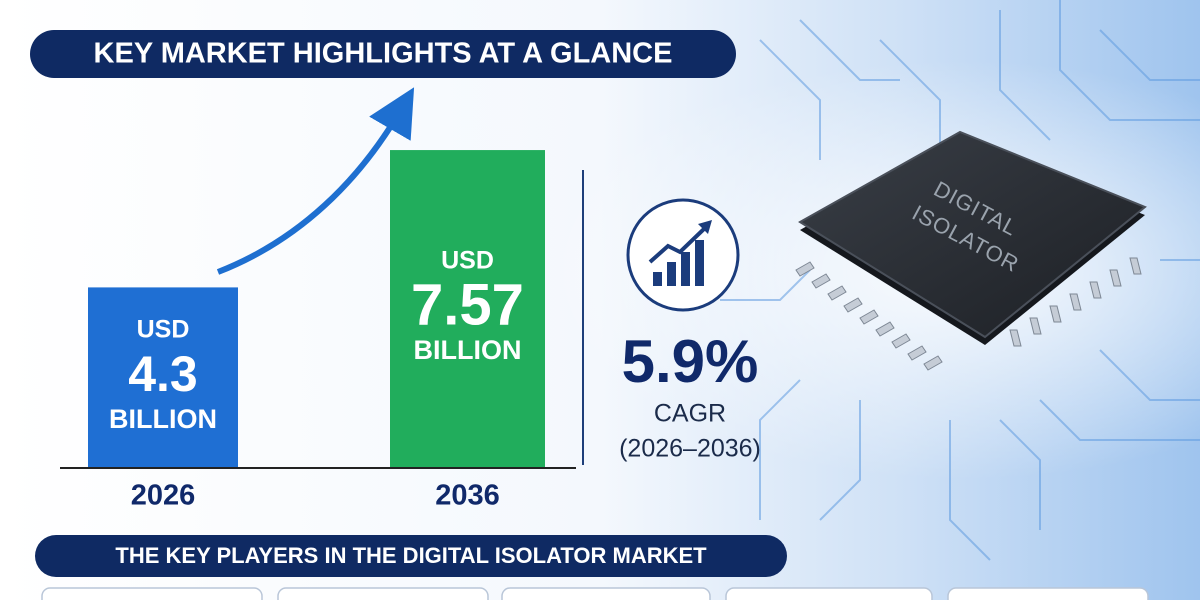 The height and width of the screenshot is (600, 1200). I want to click on growth-arrow, so click(315, 181).